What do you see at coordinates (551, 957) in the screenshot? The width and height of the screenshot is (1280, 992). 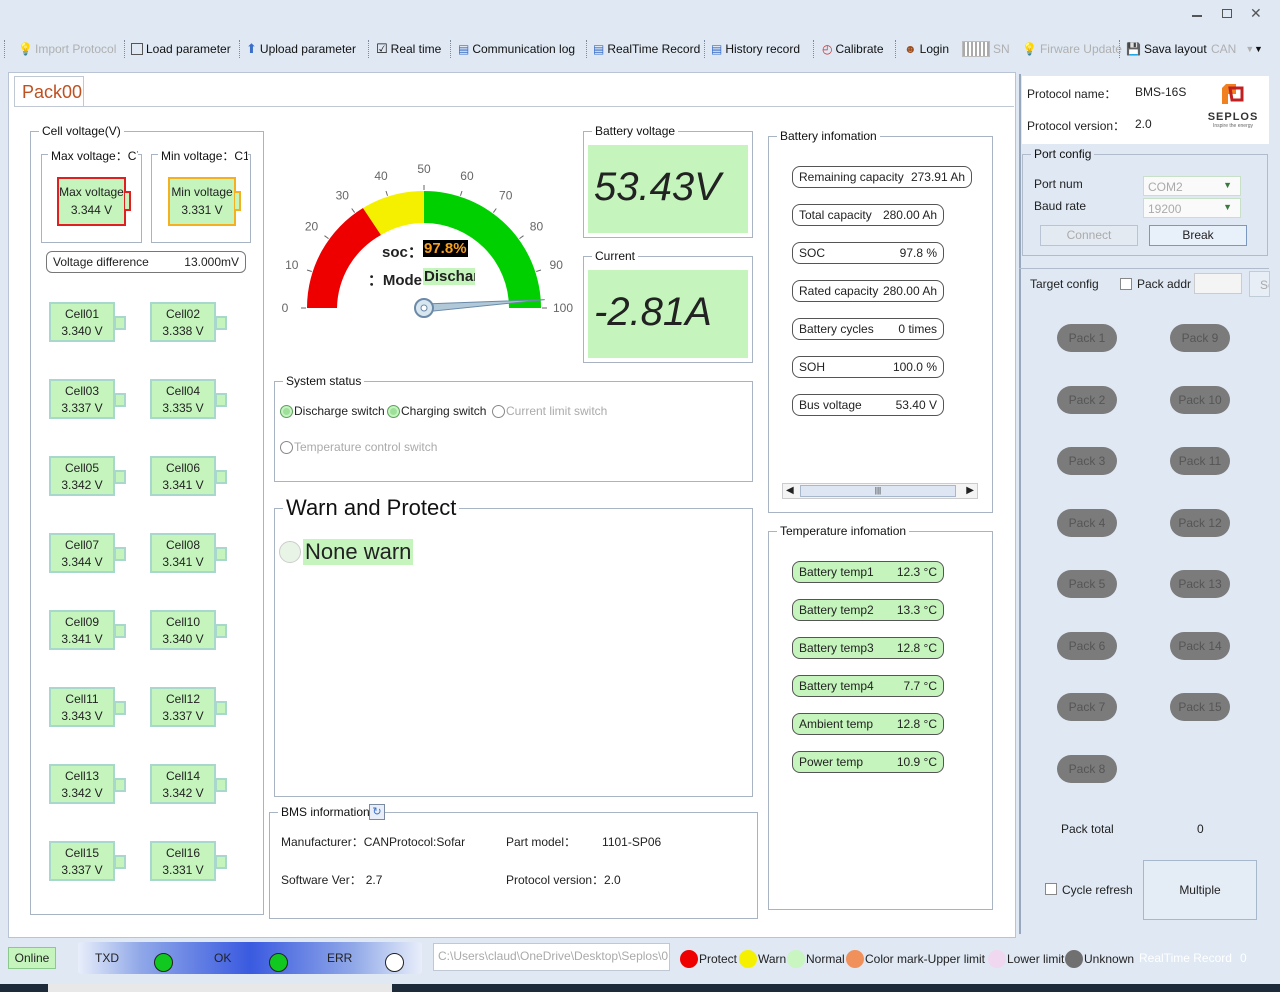 I see `log-path-field: C:\Users\claud\OneDrive\Desktop\Seplos\0` at bounding box center [551, 957].